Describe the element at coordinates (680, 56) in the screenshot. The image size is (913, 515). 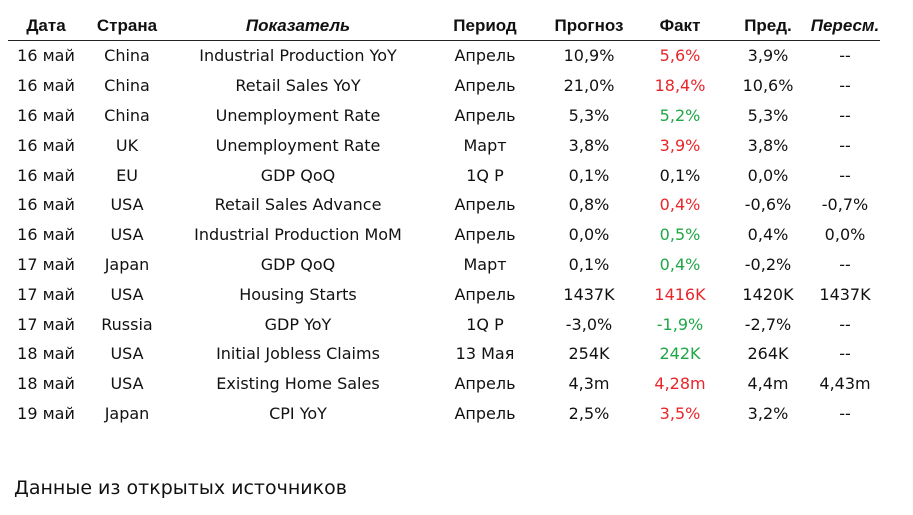
I see `cell-actual: 5,6%` at that location.